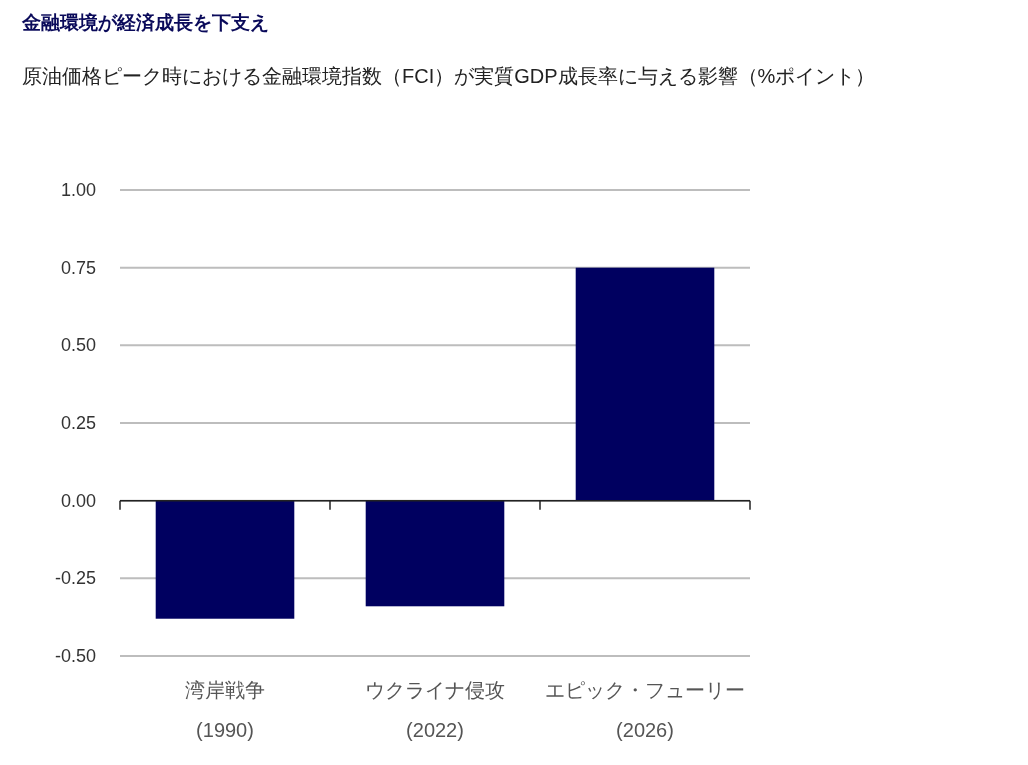  I want to click on y-tick-label: 1.00, so click(78, 190).